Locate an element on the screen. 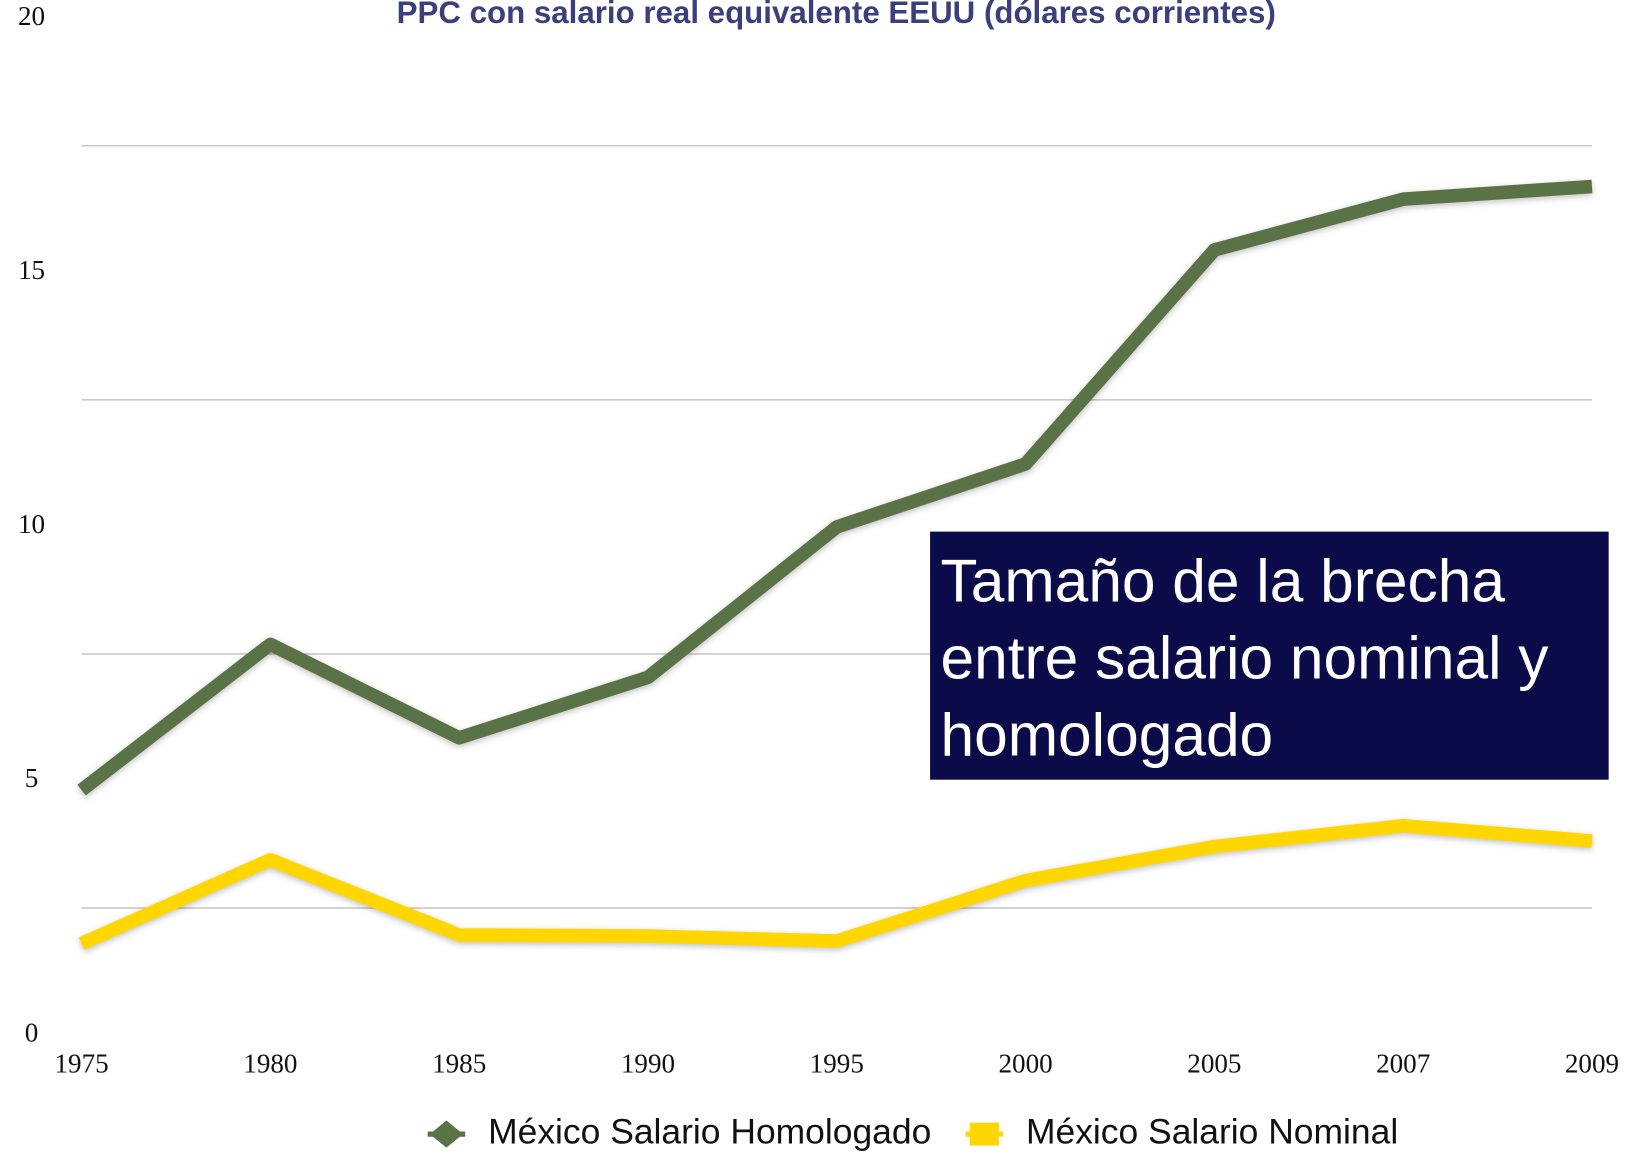  x-tick-label: 2009 is located at coordinates (1592, 1064).